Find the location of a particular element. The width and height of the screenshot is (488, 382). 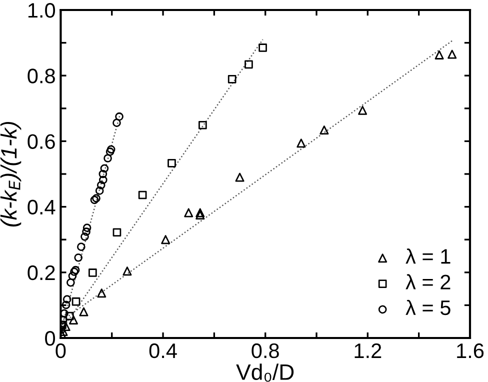

text: 1.0 is located at coordinates (42, 10).